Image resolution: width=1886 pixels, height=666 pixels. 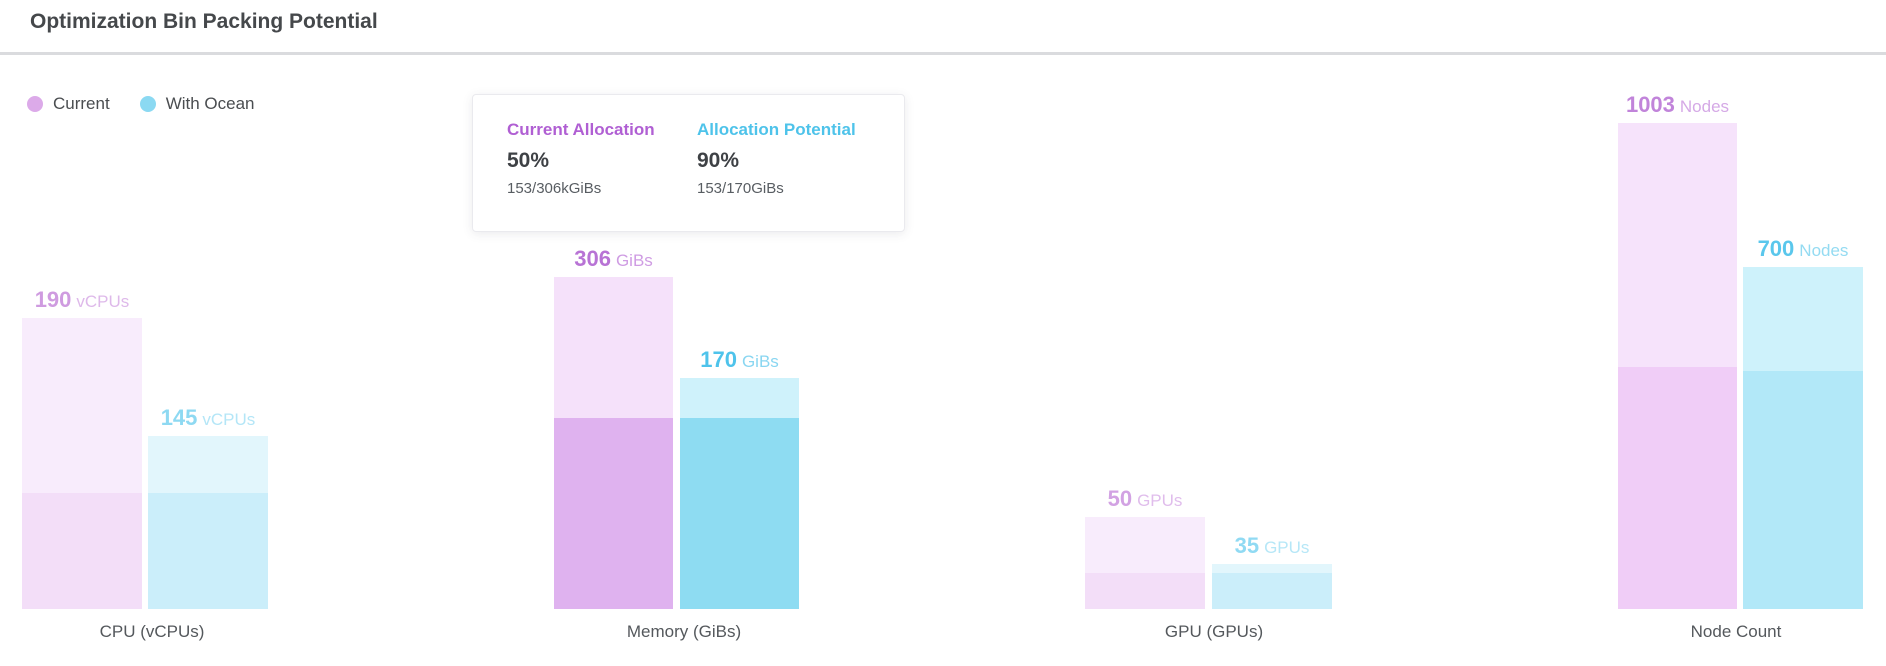 I want to click on with-ocean-series-swatch-icon, so click(x=147, y=104).